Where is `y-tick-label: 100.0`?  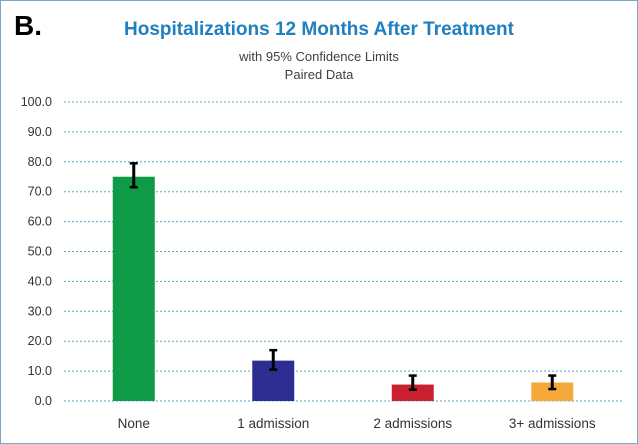 y-tick-label: 100.0 is located at coordinates (36, 102).